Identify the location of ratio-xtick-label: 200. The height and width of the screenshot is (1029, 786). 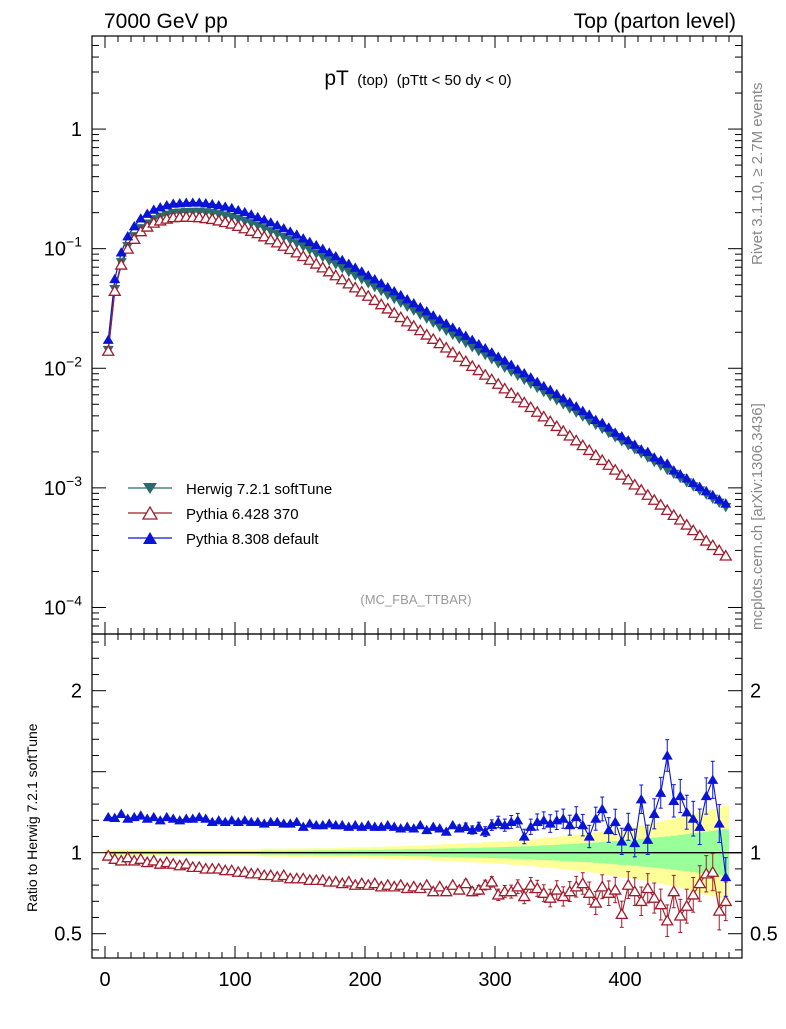
(364, 980).